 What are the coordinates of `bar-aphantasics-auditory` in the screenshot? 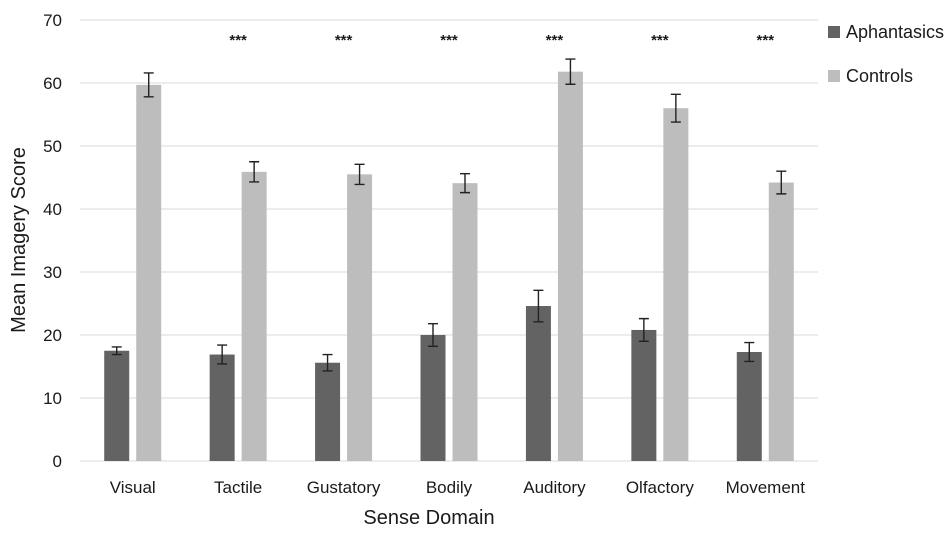 It's located at (538, 383).